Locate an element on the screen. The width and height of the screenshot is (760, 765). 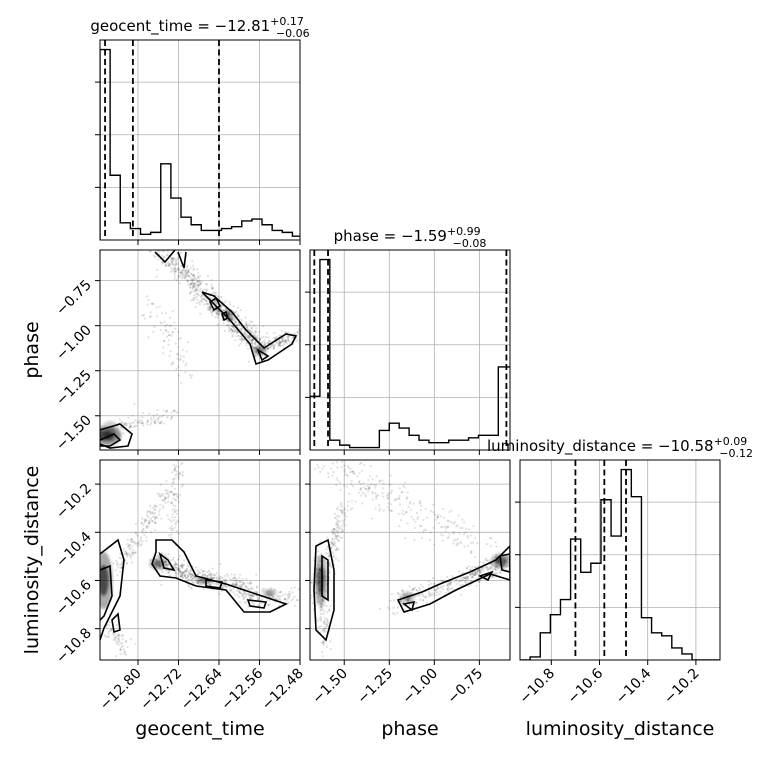
x-tick-label: −12.48 is located at coordinates (283, 690).